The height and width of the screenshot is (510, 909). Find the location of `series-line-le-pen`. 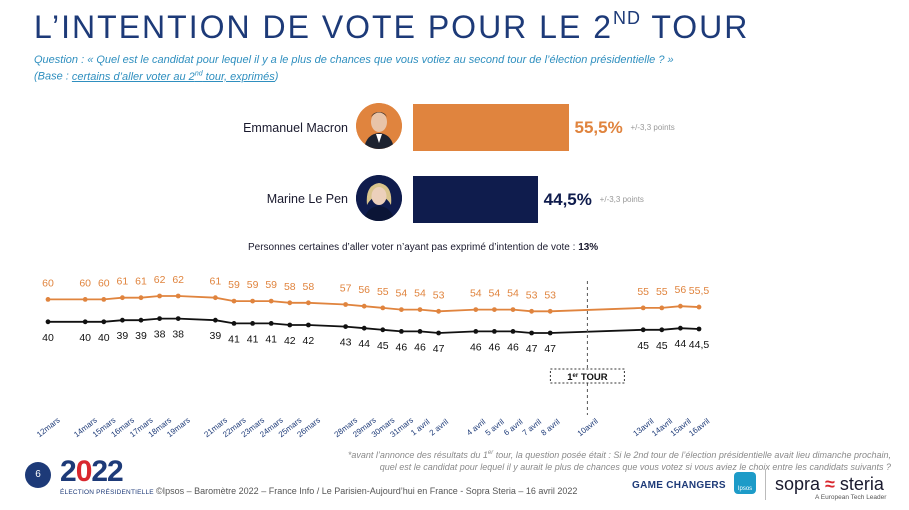

series-line-le-pen is located at coordinates (374, 325).